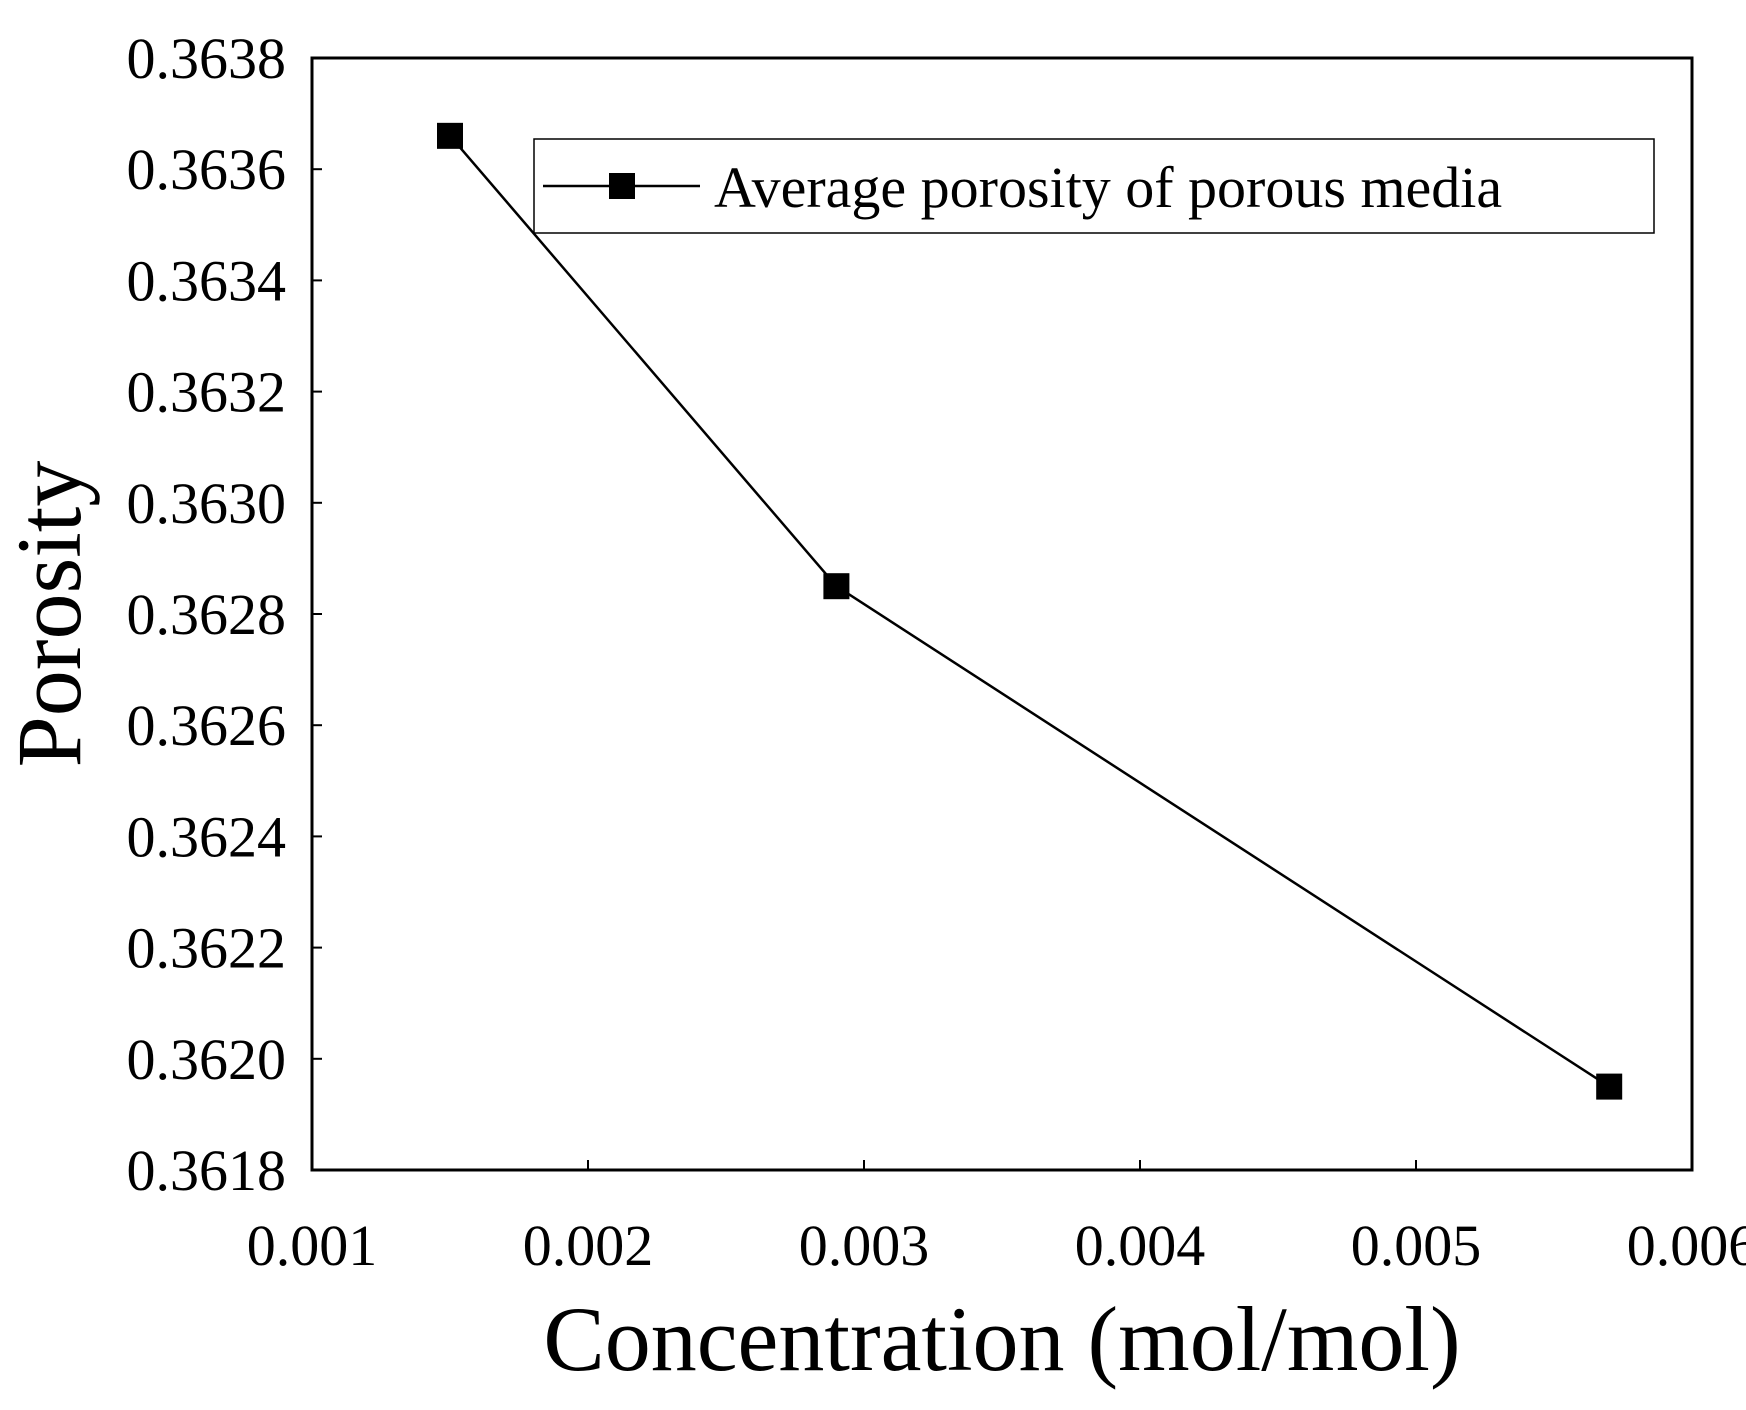  Describe the element at coordinates (588, 1245) in the screenshot. I see `x-tick-label: 0.002` at that location.